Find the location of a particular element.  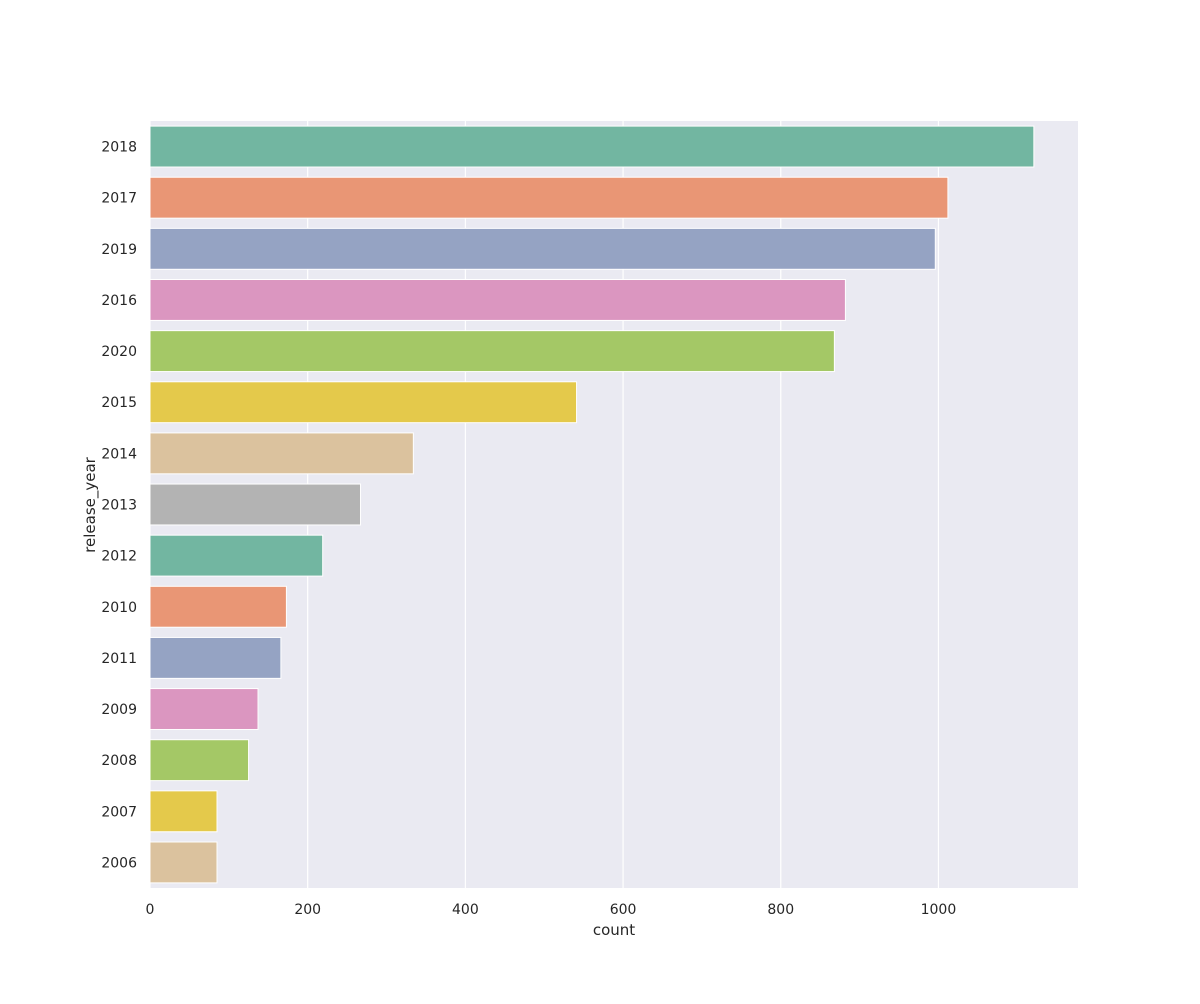

bar-2017 is located at coordinates (549, 197).